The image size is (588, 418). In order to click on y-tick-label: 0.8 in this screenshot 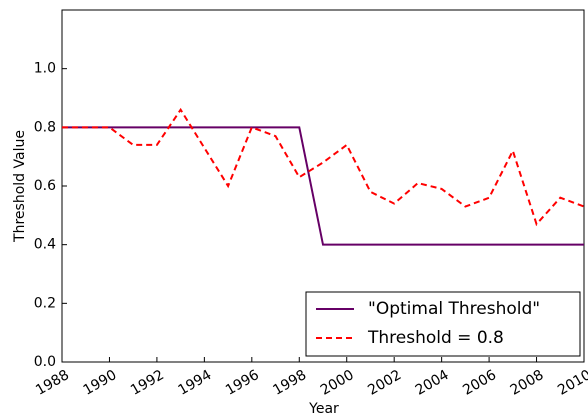, I will do `click(45, 127)`.